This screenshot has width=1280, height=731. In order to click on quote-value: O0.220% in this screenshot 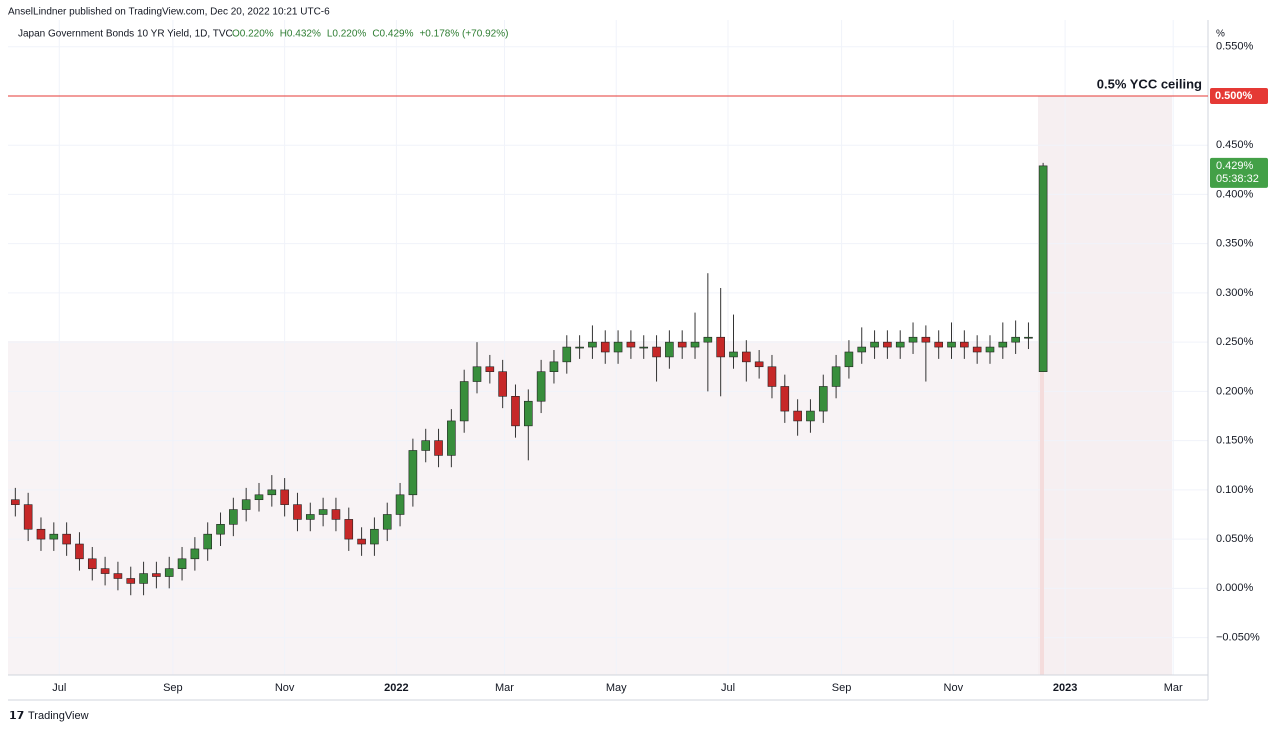, I will do `click(253, 34)`.